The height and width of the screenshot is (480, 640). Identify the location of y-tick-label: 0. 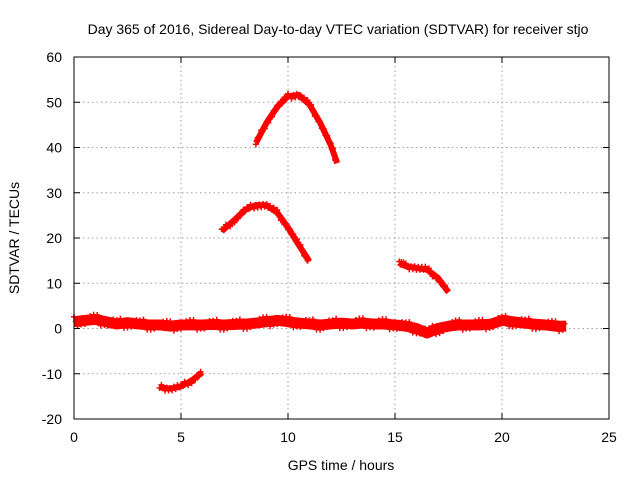
(58, 329).